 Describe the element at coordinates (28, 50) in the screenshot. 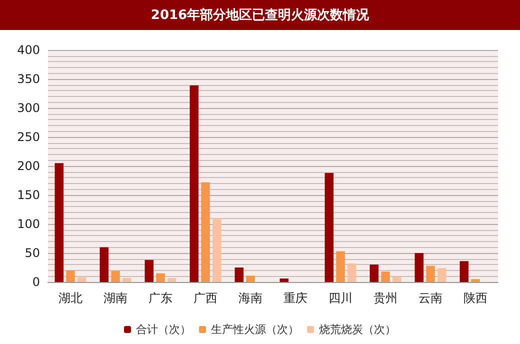

I see `y-tick-label: 400` at that location.